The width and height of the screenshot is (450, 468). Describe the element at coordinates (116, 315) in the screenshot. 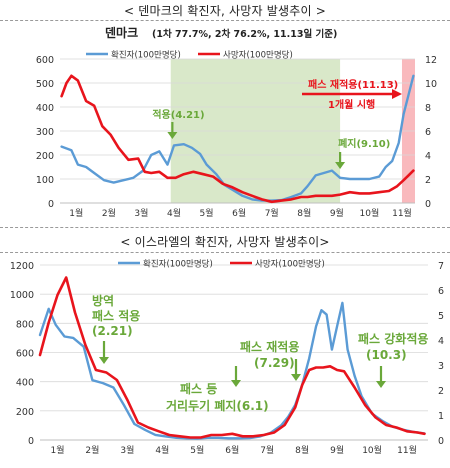

I see `annotation-label: 패스 적용` at that location.